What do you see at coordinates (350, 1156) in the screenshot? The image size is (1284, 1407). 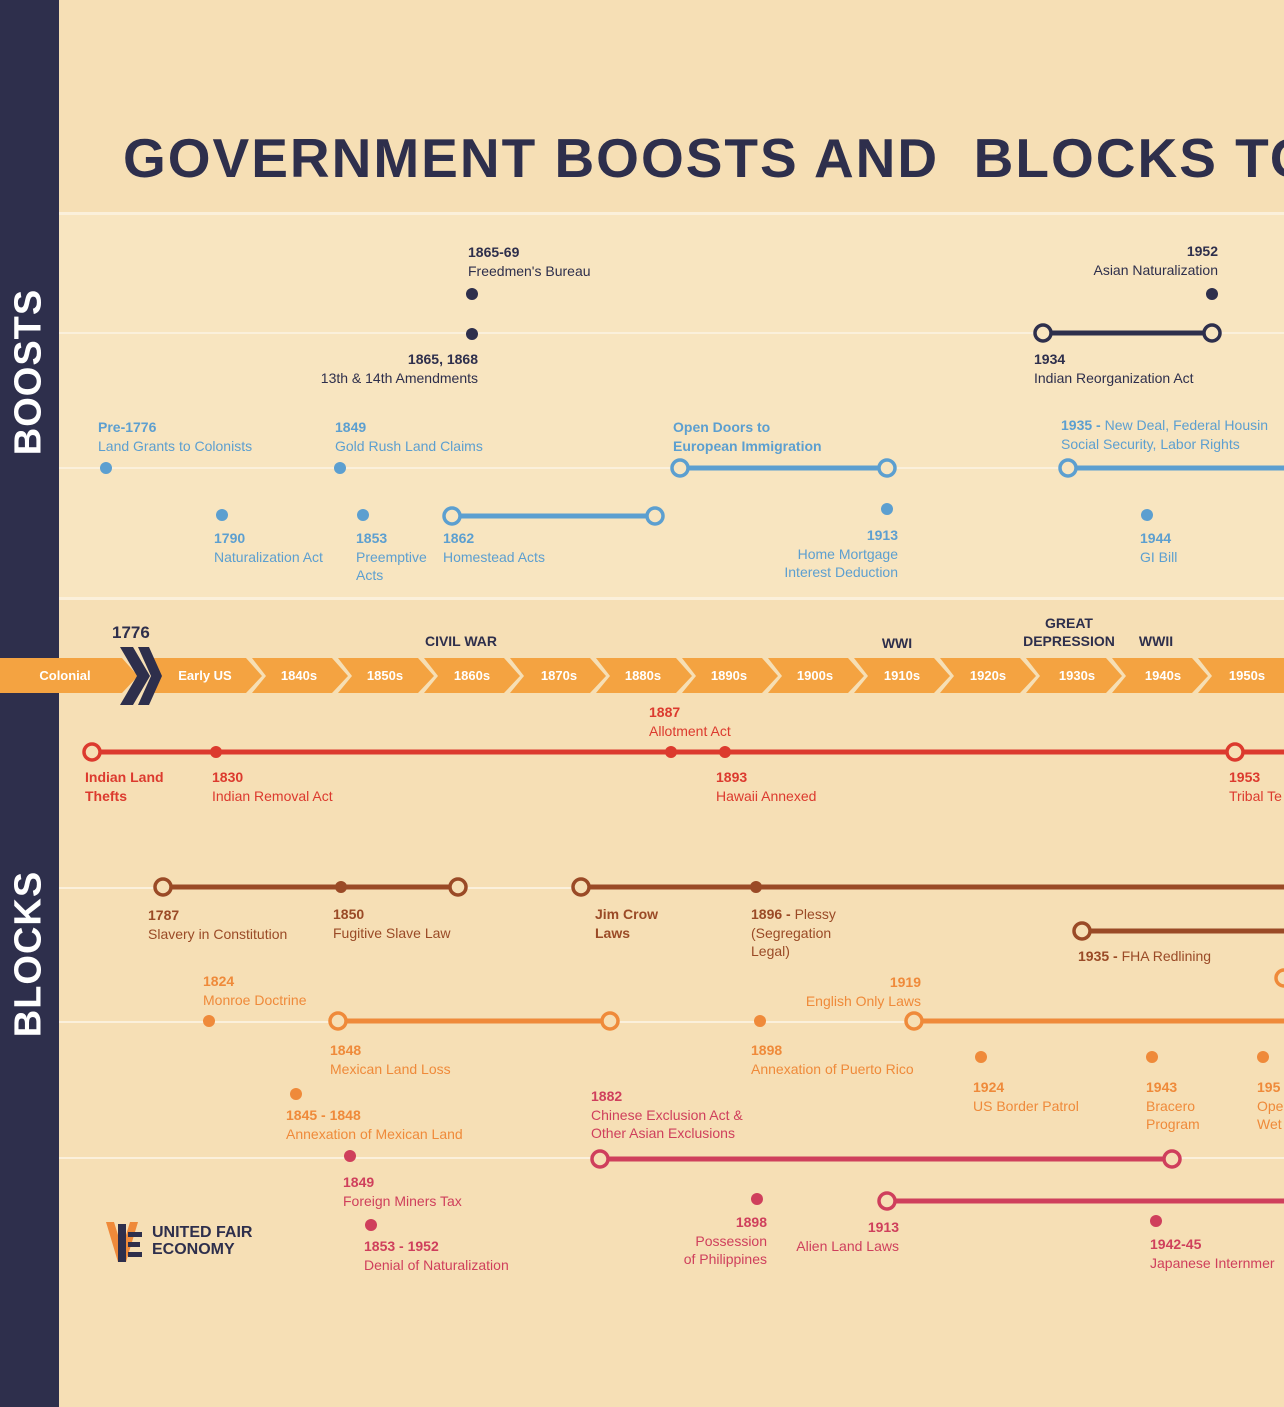 I see `dot-miners-tax` at bounding box center [350, 1156].